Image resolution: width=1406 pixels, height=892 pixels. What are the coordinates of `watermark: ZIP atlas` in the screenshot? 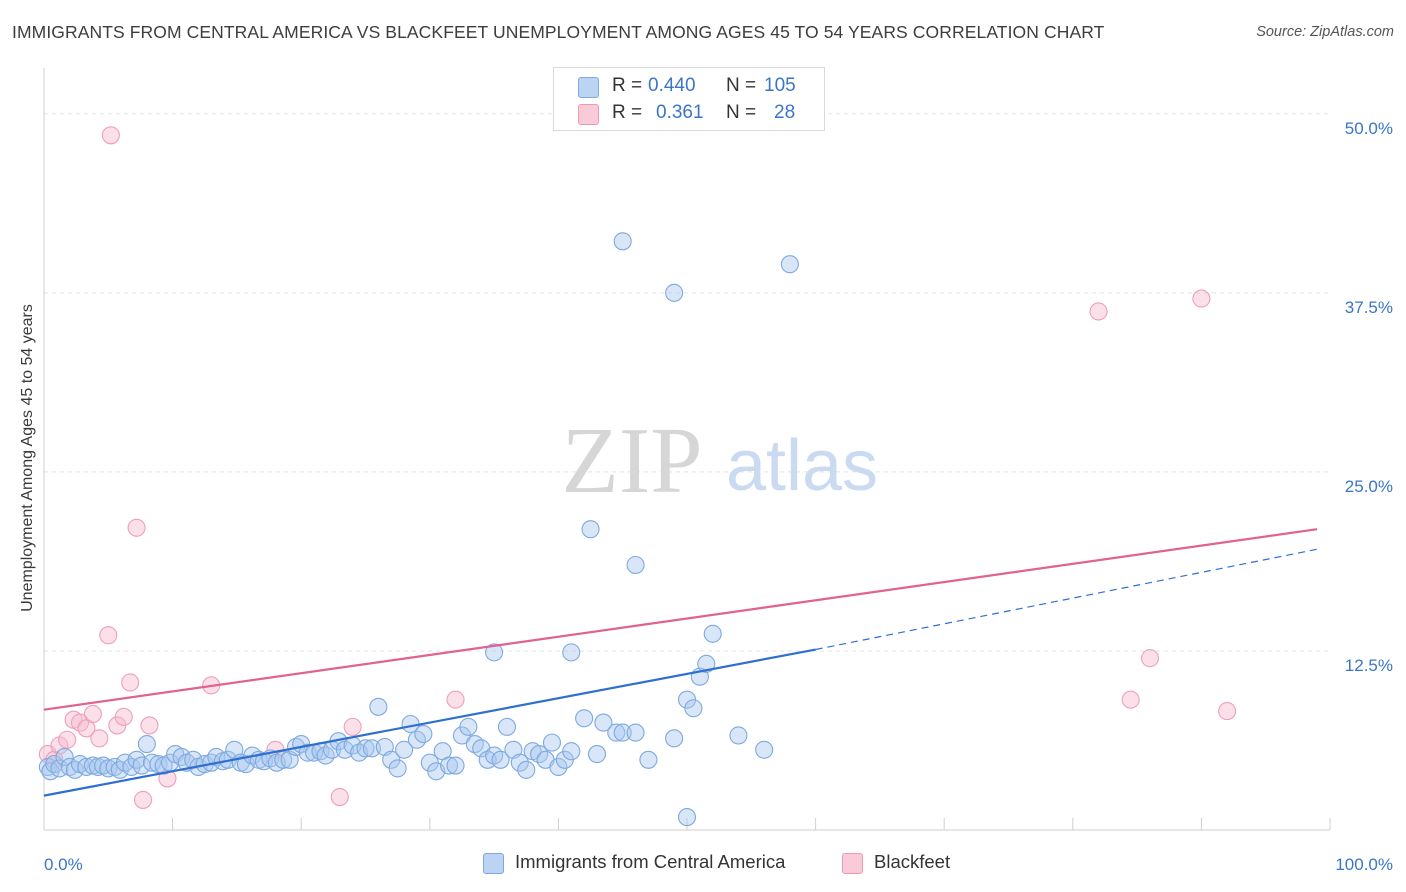 It's located at (720, 461).